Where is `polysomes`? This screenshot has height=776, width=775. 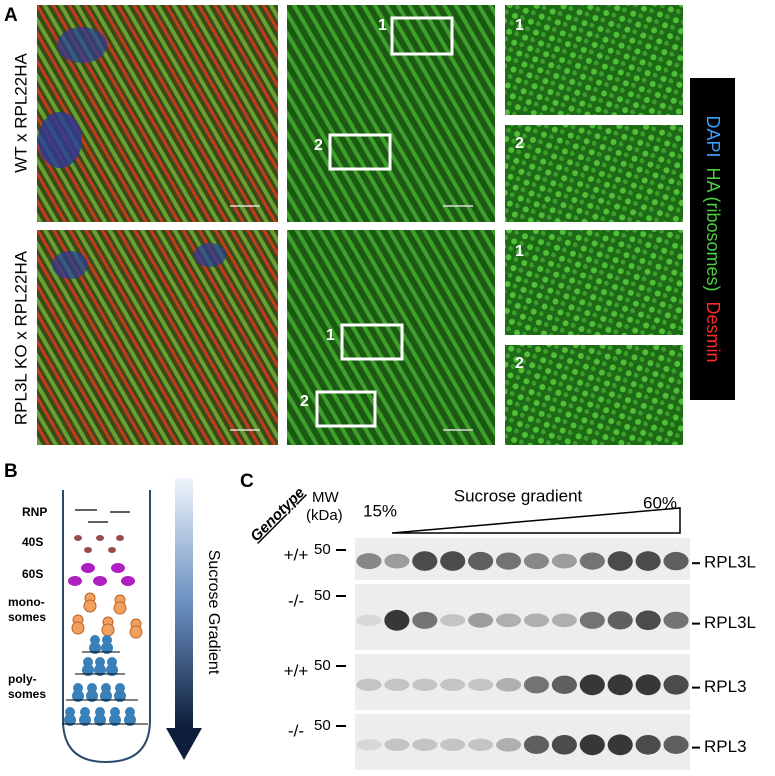 polysomes is located at coordinates (100, 680).